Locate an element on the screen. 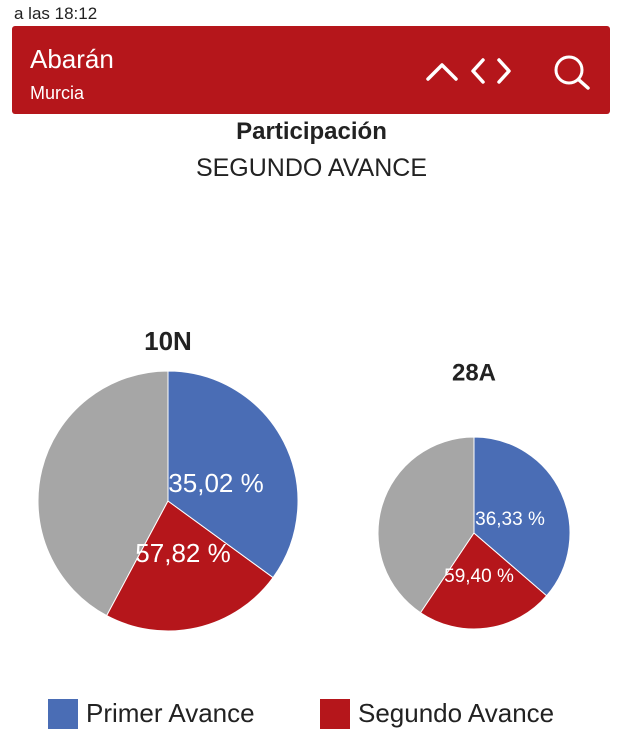 Image resolution: width=623 pixels, height=735 pixels. legend-swatch-segundo is located at coordinates (335, 713).